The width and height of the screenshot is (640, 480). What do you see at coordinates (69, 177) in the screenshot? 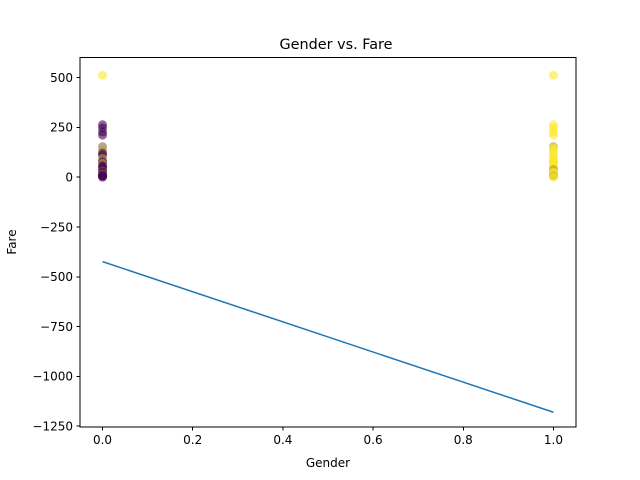
I see `y-tick-label-2: 0` at bounding box center [69, 177].